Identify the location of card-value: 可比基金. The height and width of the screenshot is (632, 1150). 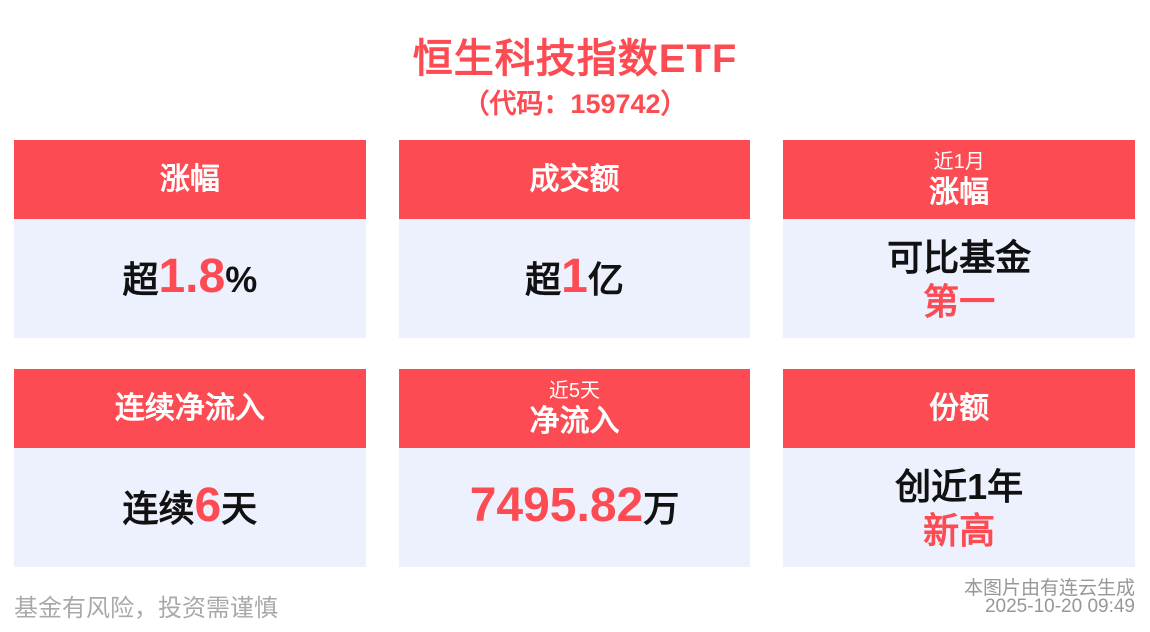
(959, 256).